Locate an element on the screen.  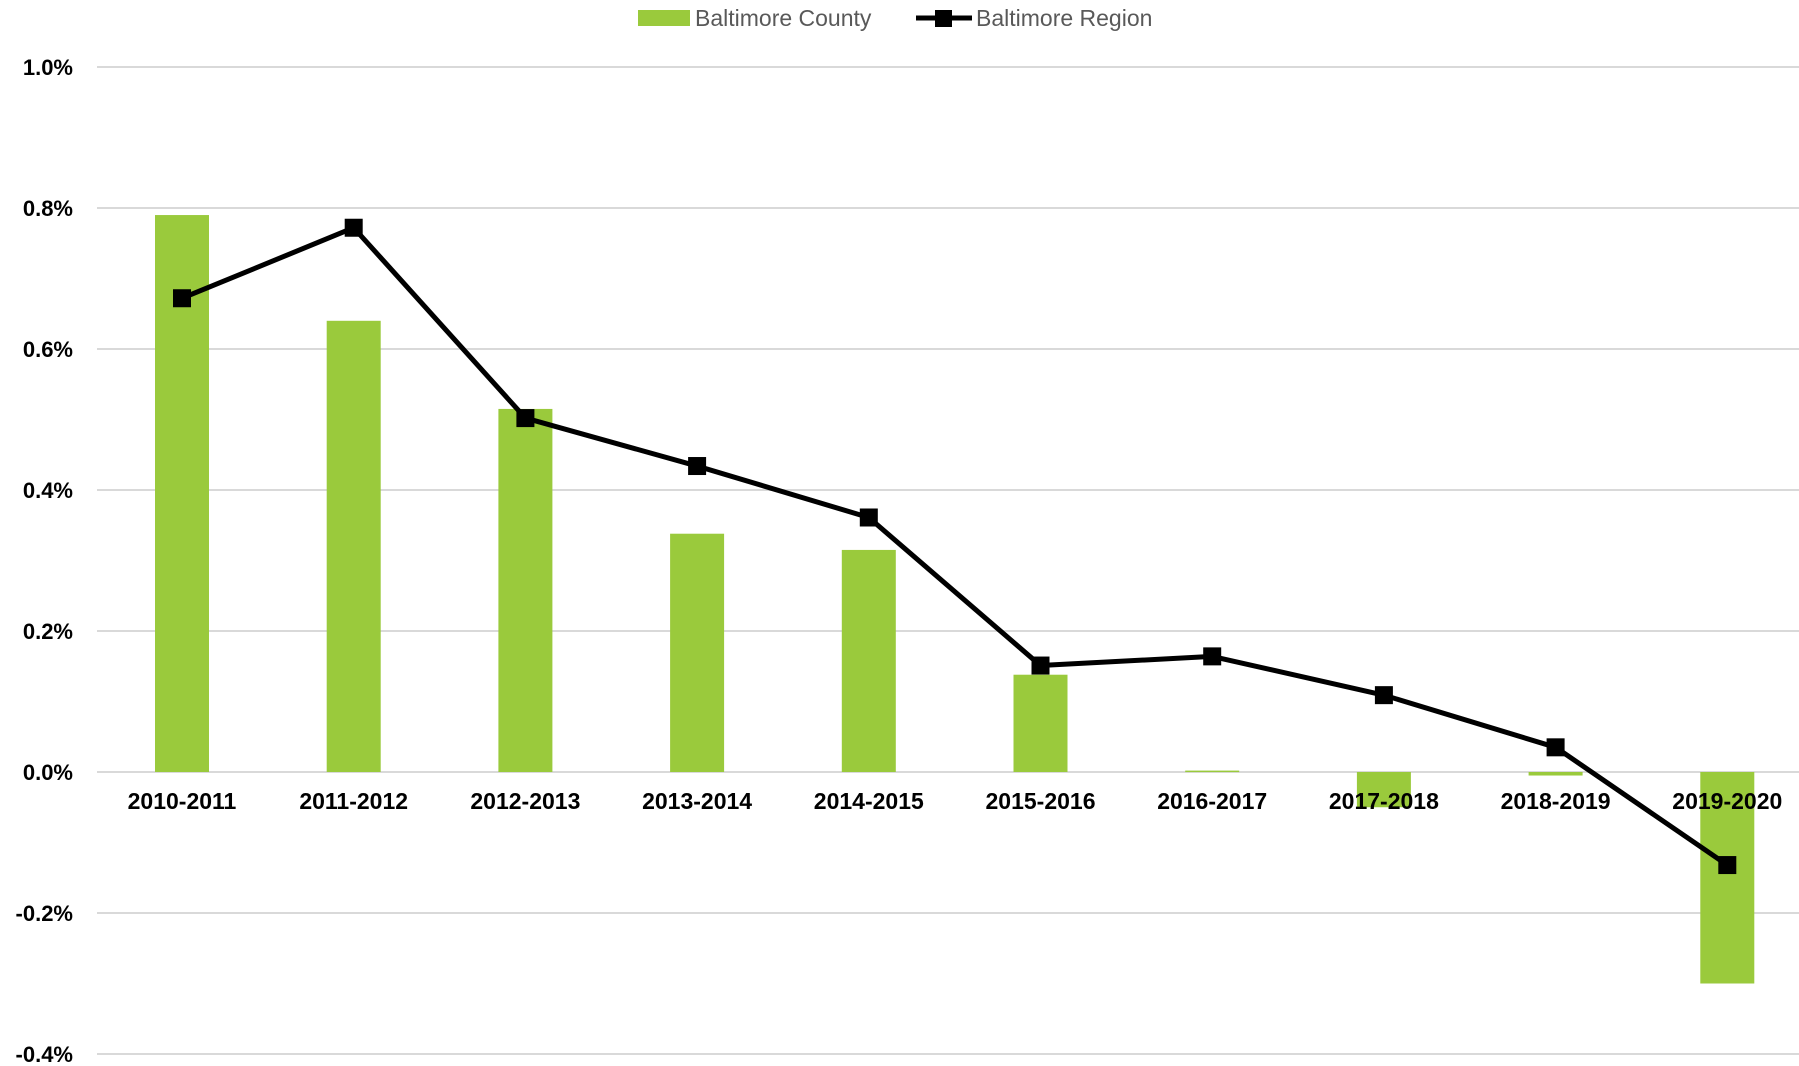
legend-marker-baltimore-region is located at coordinates (943, 18).